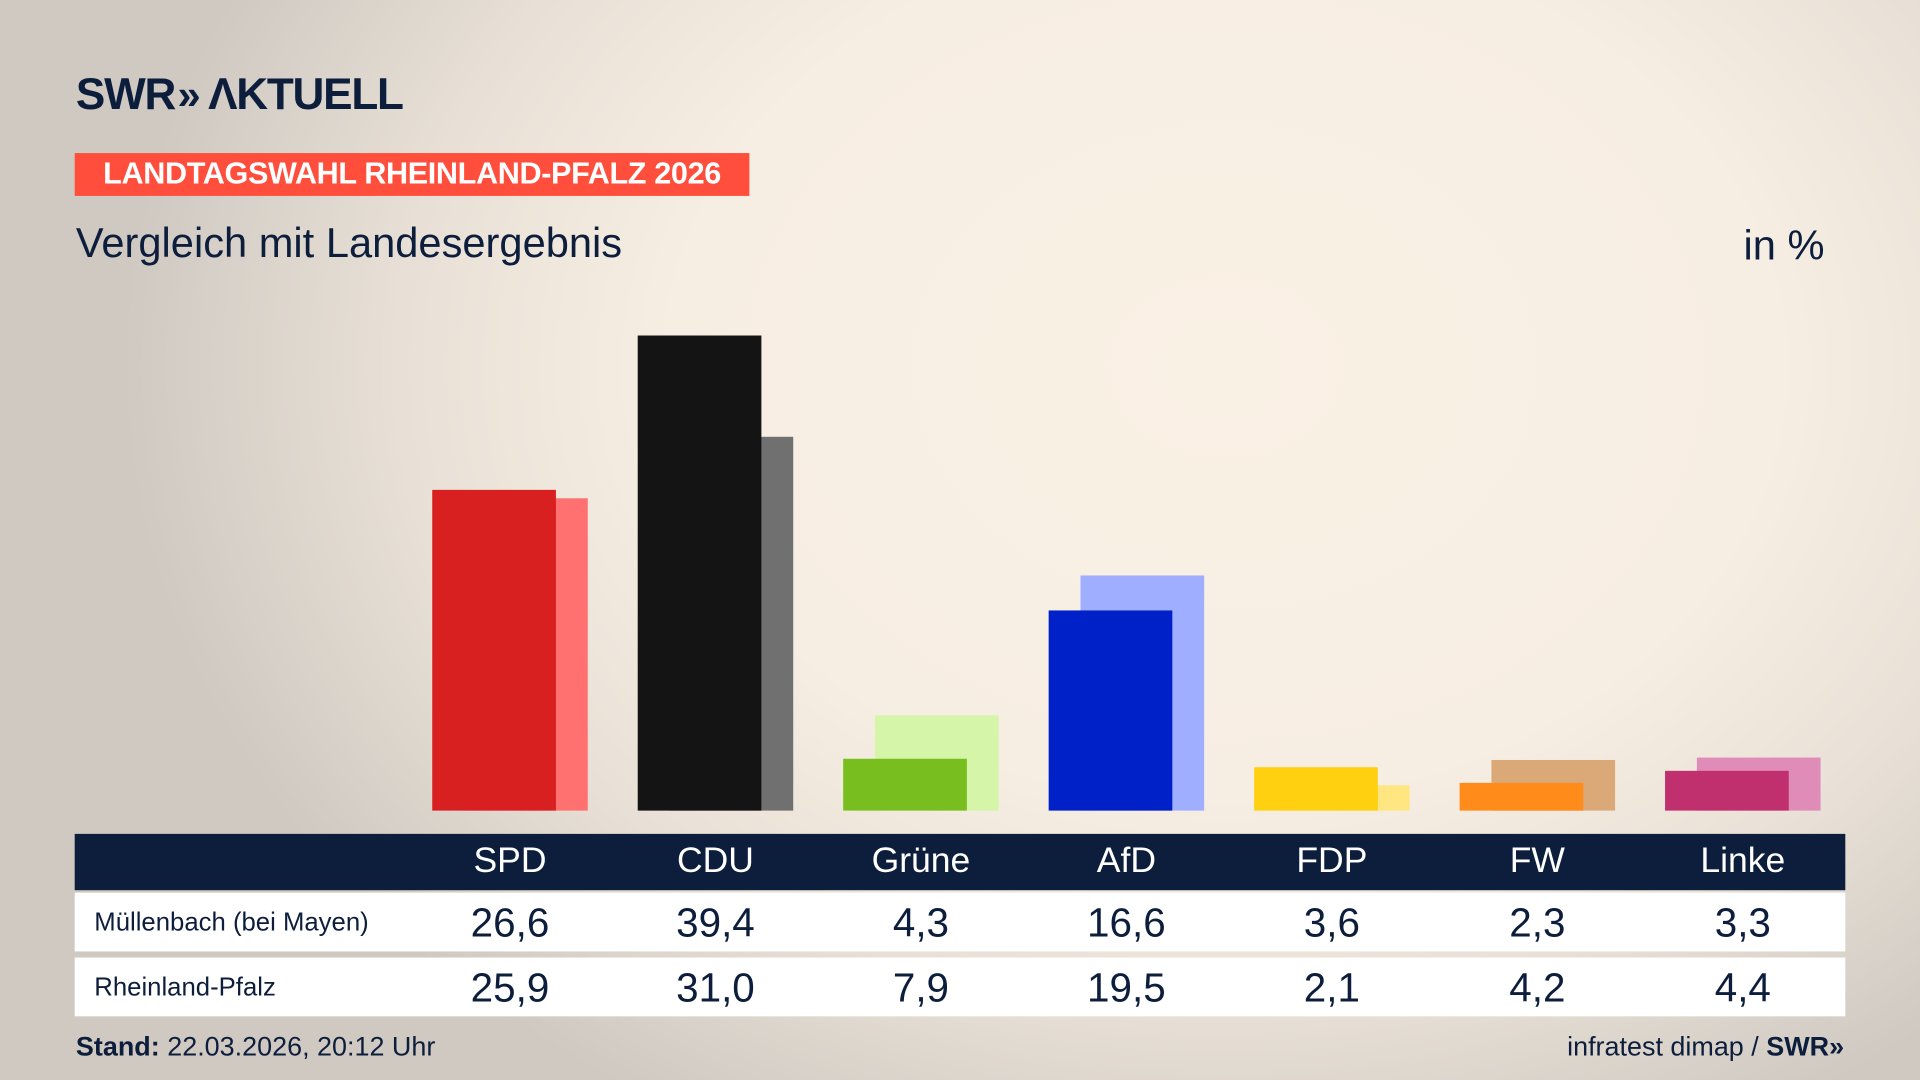 This screenshot has width=1920, height=1080. What do you see at coordinates (699, 573) in the screenshot?
I see `bar-gemeinde-cdu` at bounding box center [699, 573].